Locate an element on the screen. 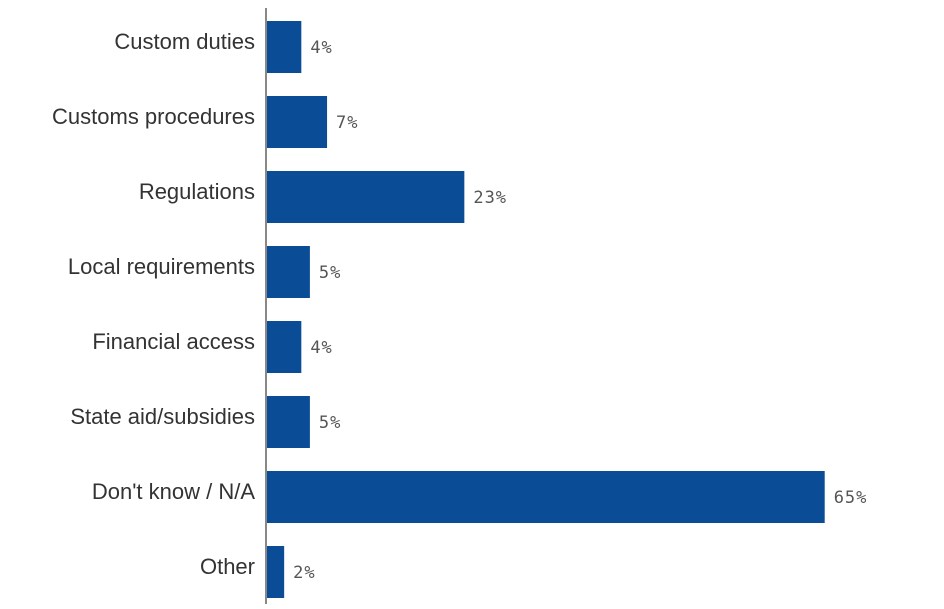 The height and width of the screenshot is (609, 944). category-label-2: Regulations is located at coordinates (197, 191).